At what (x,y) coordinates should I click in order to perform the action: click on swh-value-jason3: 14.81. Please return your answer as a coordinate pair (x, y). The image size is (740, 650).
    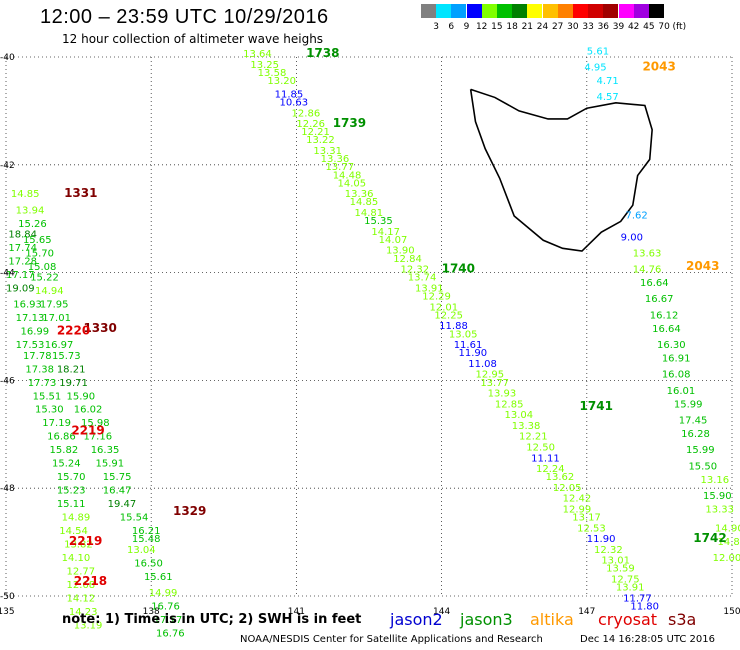
    Looking at the image, I should click on (368, 213).